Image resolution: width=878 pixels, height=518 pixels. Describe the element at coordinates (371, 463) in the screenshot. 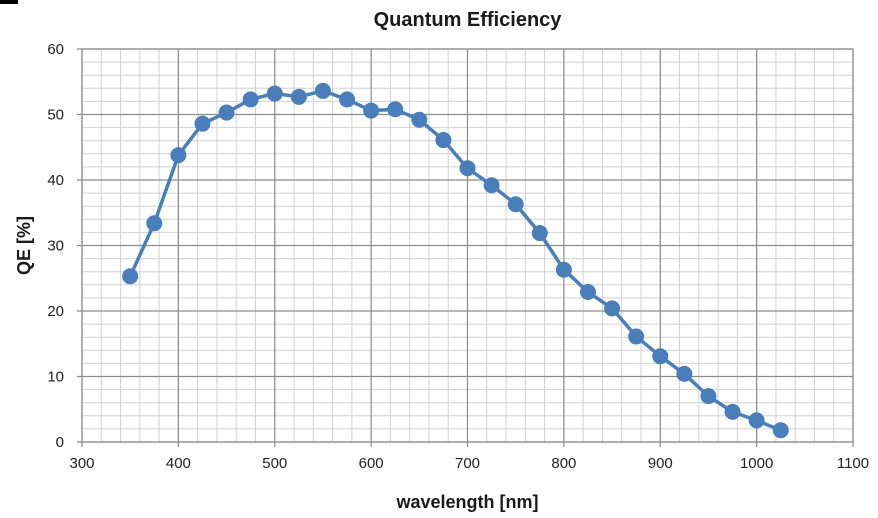

I see `x-tick-label: 600` at that location.